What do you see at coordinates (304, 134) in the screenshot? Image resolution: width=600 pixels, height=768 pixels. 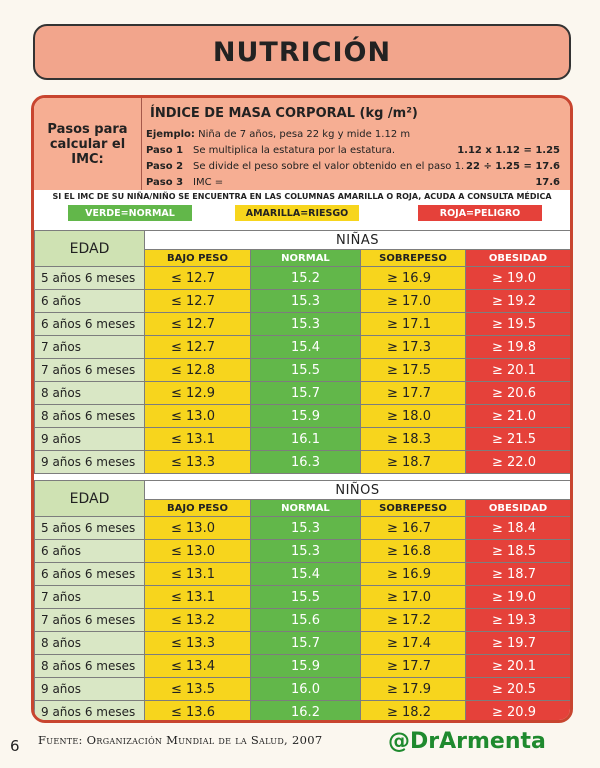 I see `example-text: Niña de 7 años, pesa 22 kg y mide 1.12 m` at bounding box center [304, 134].